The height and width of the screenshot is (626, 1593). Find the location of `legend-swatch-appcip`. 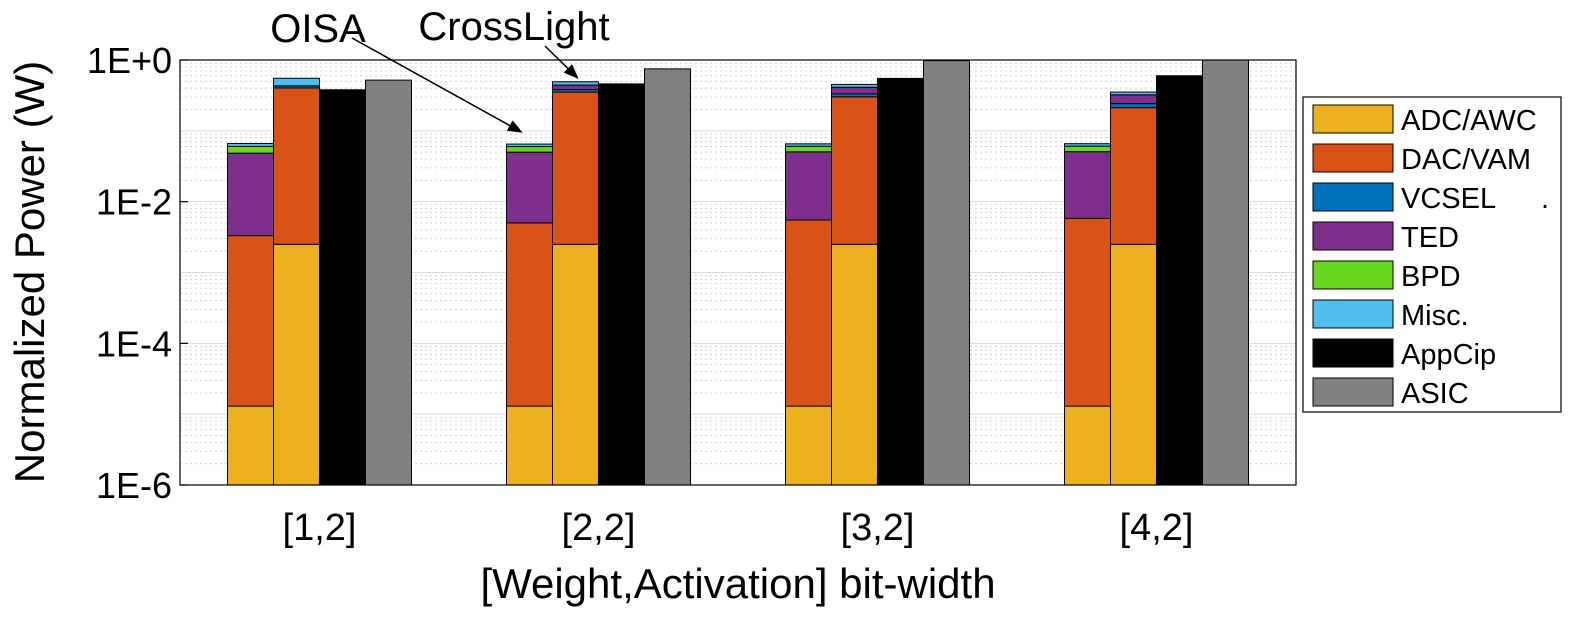

legend-swatch-appcip is located at coordinates (1353, 353).